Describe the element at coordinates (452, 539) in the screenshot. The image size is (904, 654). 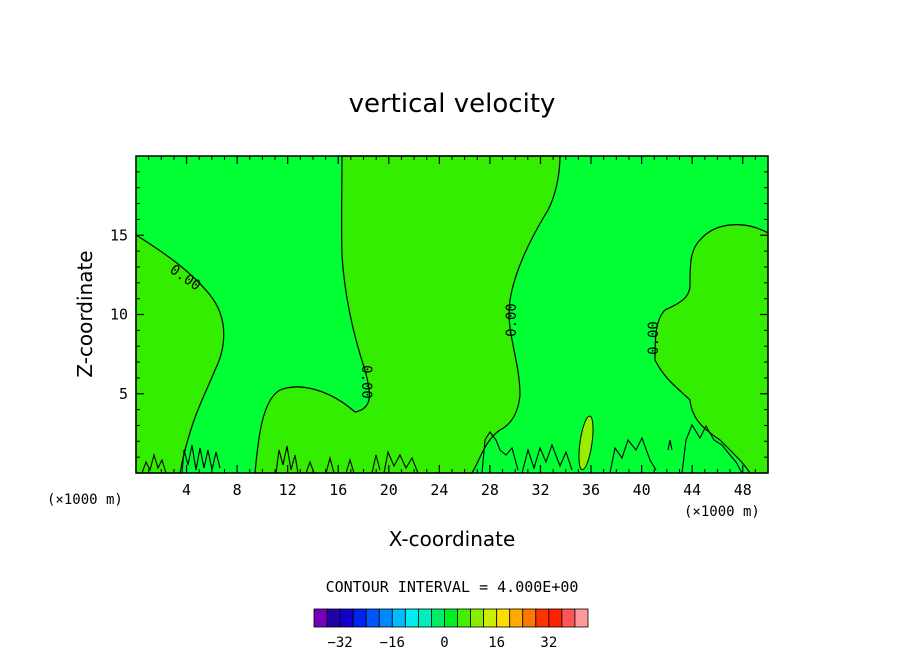
I see `x-axis-title: X-coordinate` at that location.